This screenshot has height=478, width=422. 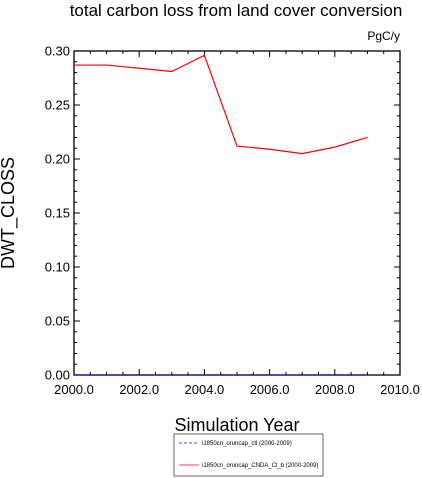 What do you see at coordinates (57, 321) in the screenshot?
I see `y-tick-label: 0.05` at bounding box center [57, 321].